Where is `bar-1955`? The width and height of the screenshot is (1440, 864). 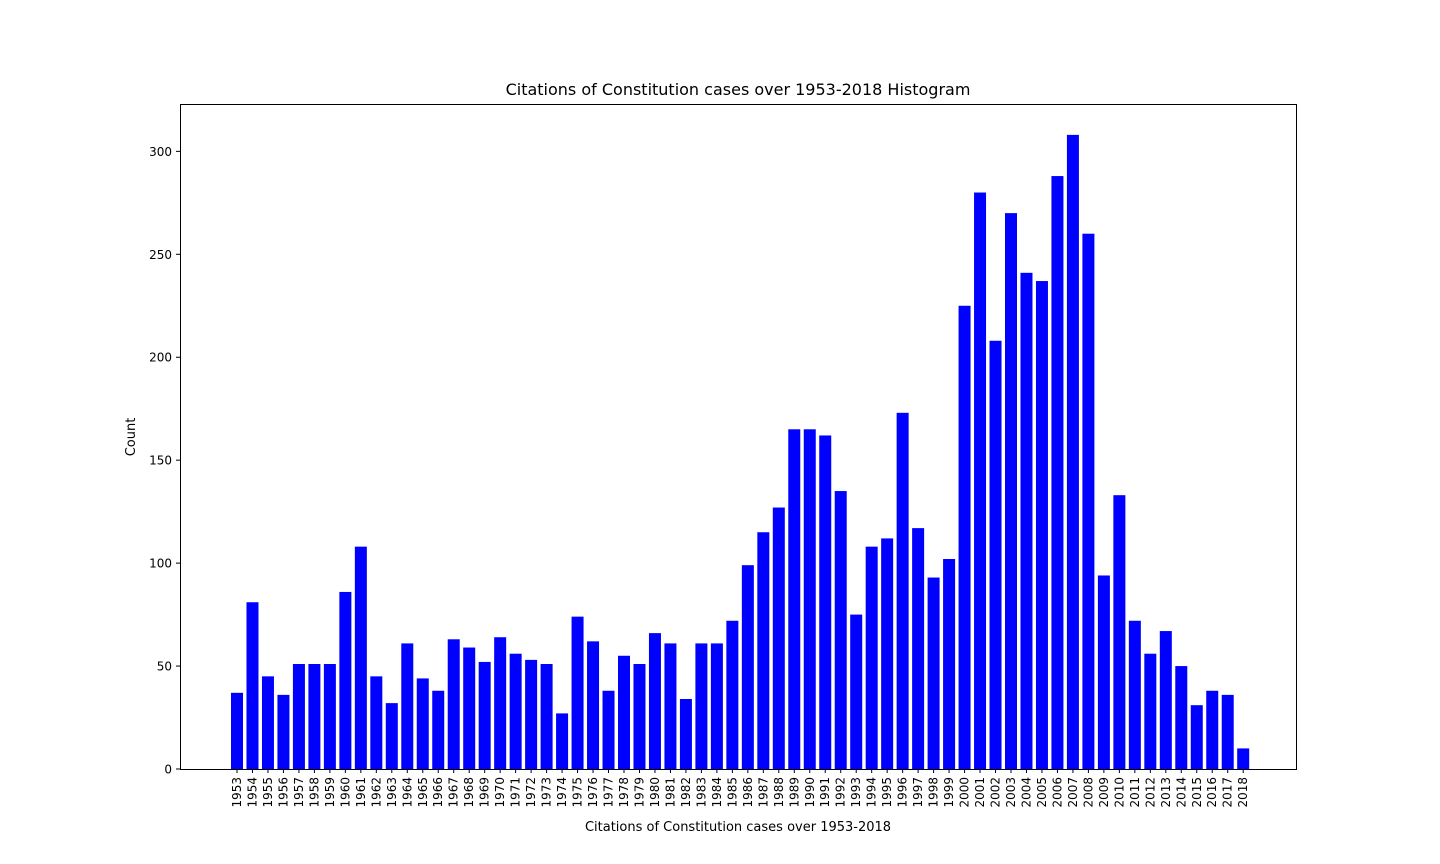
bar-1955 is located at coordinates (267, 722).